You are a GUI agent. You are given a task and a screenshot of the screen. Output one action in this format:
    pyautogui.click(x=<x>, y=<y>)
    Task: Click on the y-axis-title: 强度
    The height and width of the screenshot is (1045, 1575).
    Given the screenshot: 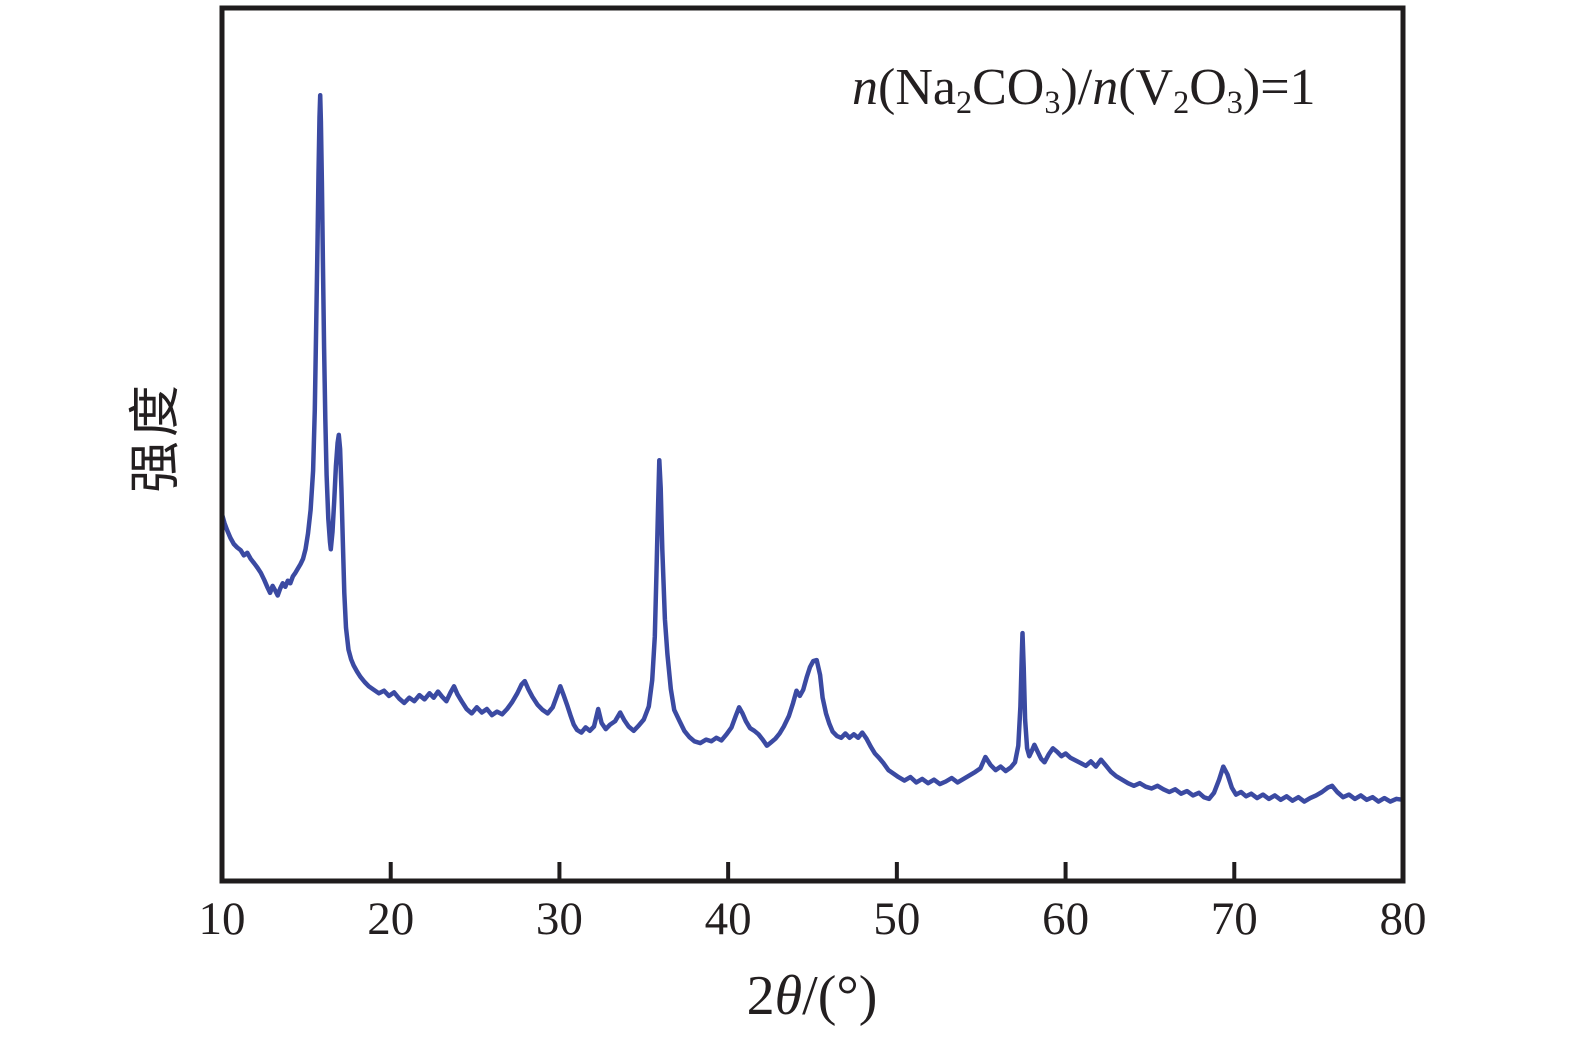 What is the action you would take?
    pyautogui.click(x=156, y=437)
    